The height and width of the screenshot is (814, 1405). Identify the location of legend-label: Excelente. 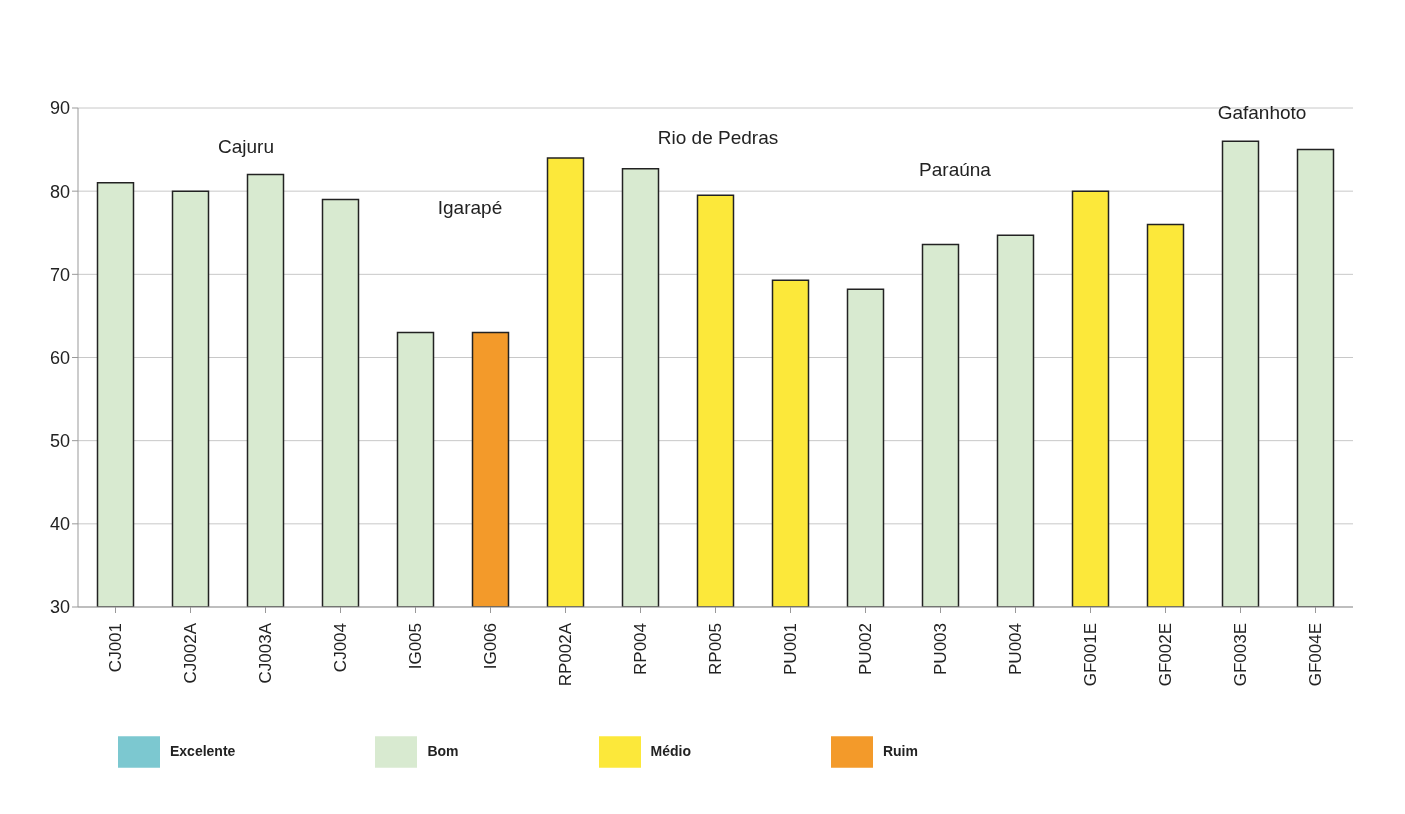
(203, 751).